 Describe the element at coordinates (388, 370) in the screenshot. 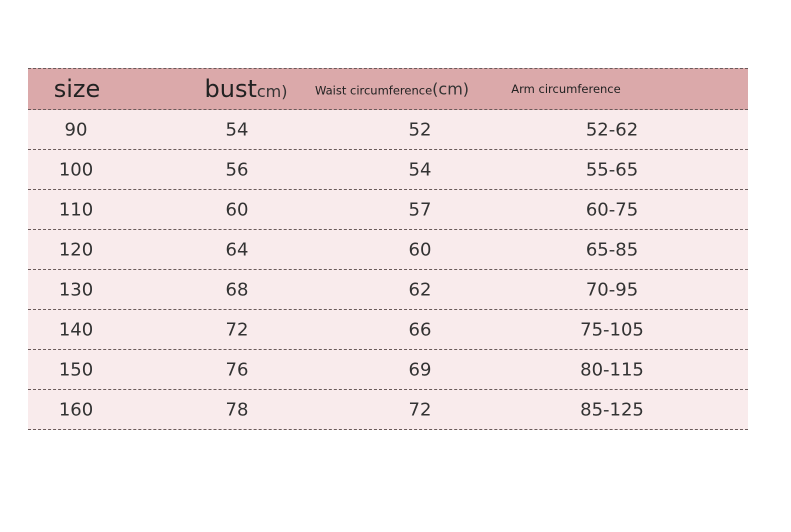

I see `table-row: 150 76 69 80-115` at that location.